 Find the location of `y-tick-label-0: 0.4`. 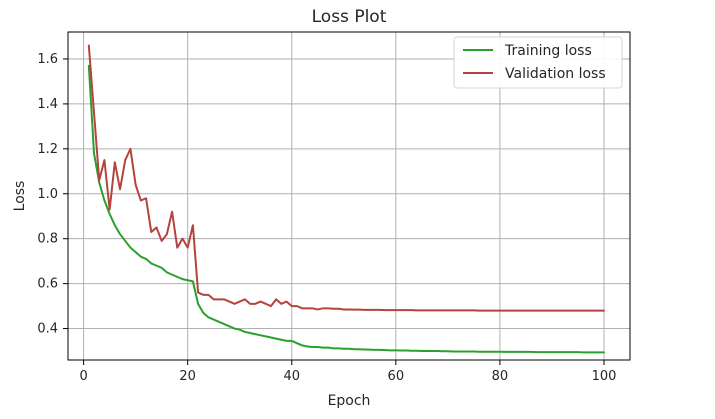

y-tick-label-0: 0.4 is located at coordinates (47, 329).